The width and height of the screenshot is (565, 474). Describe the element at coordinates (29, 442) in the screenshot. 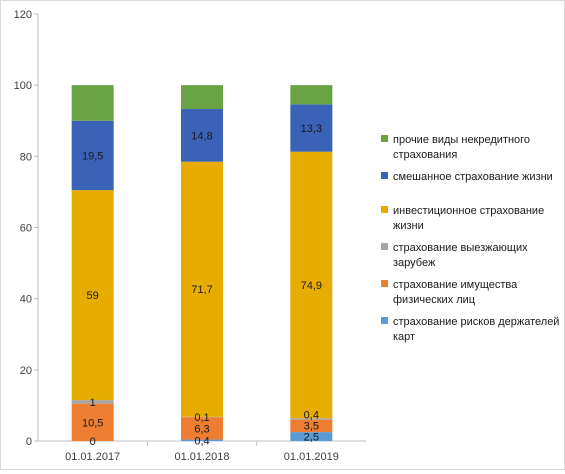

I see `y-tick-label: 0` at that location.